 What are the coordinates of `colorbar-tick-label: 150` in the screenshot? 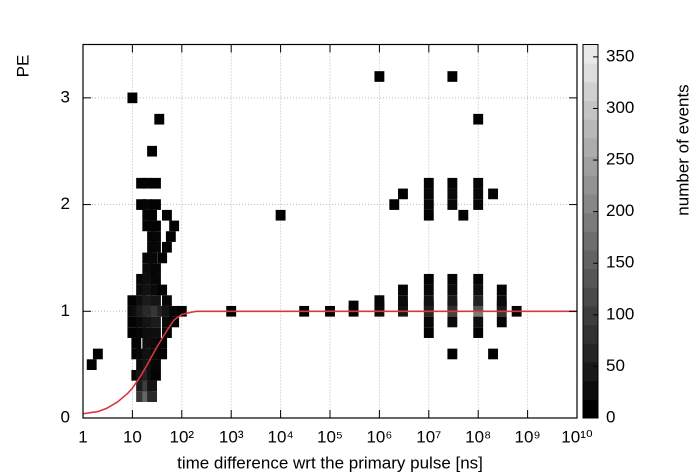 It's located at (620, 262).